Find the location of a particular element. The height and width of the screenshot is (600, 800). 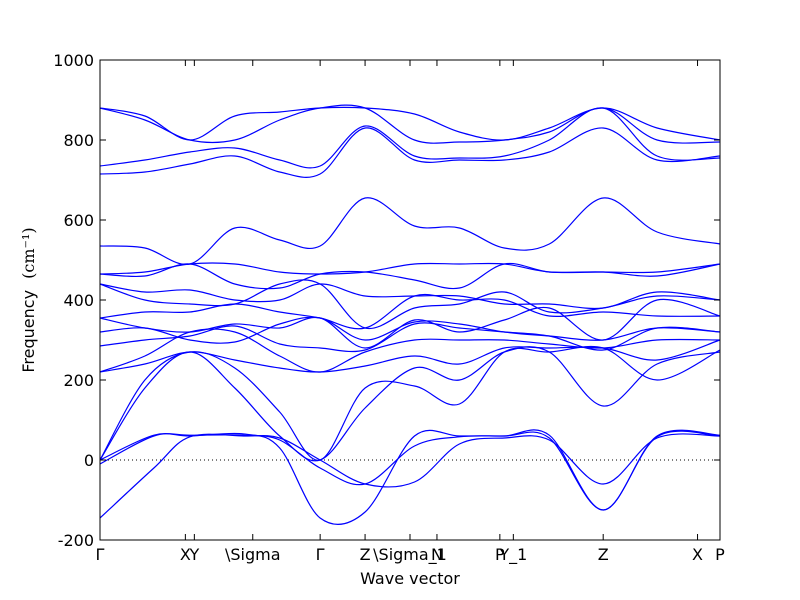

y-tick-label: 1000 is located at coordinates (73, 60).